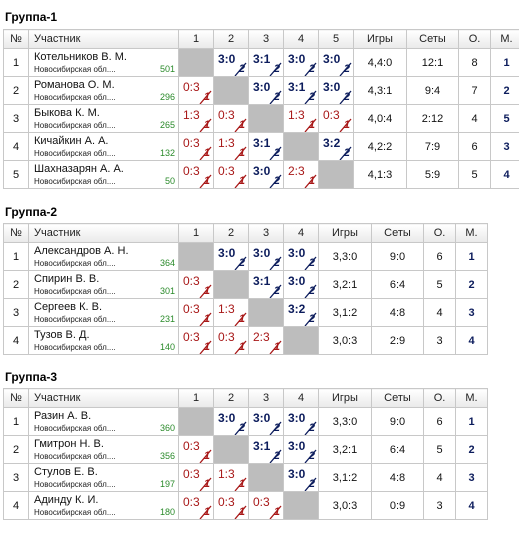 The height and width of the screenshot is (536, 519). I want to click on header-place: М., so click(504, 39).